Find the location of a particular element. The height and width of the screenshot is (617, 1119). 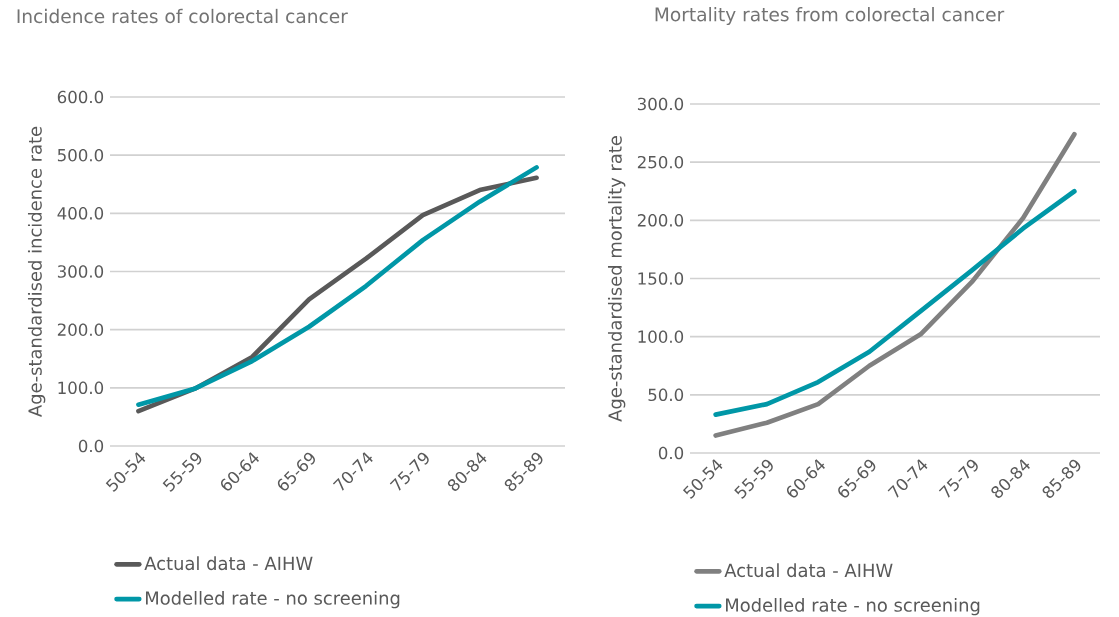

y-axis-title: Age-standardised mortality rate is located at coordinates (616, 279).